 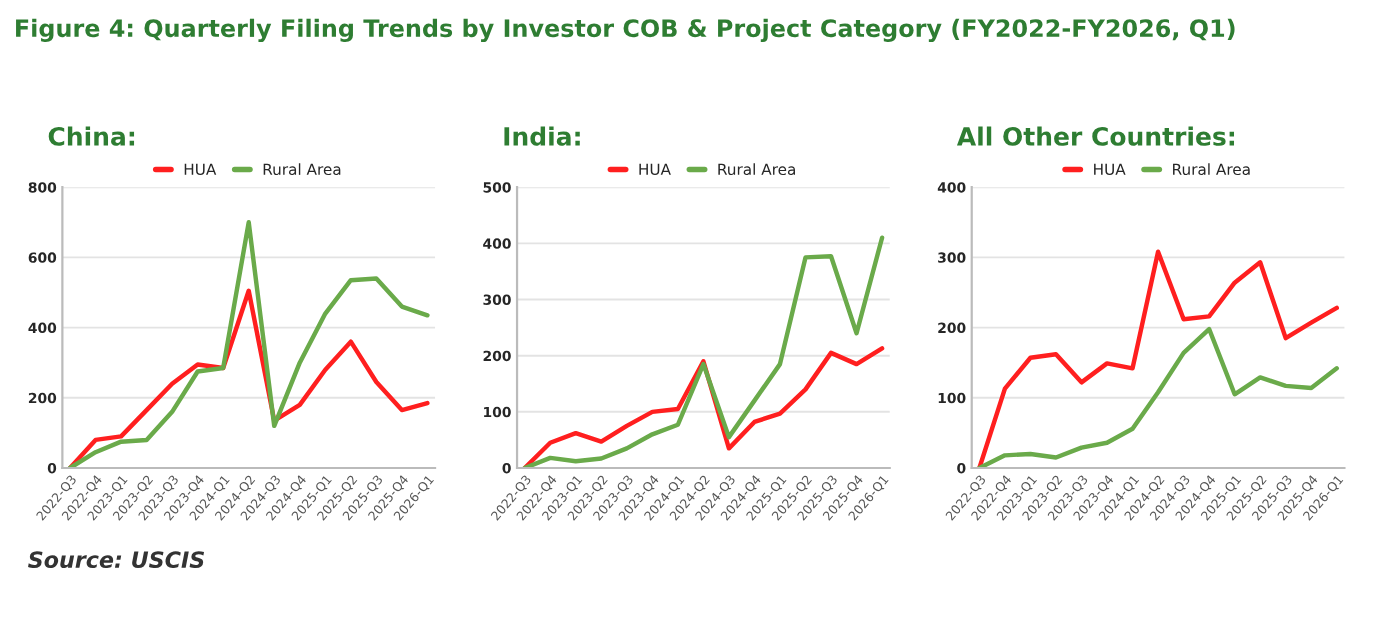 What do you see at coordinates (91, 136) in the screenshot?
I see `chart-subtitle: China:` at bounding box center [91, 136].